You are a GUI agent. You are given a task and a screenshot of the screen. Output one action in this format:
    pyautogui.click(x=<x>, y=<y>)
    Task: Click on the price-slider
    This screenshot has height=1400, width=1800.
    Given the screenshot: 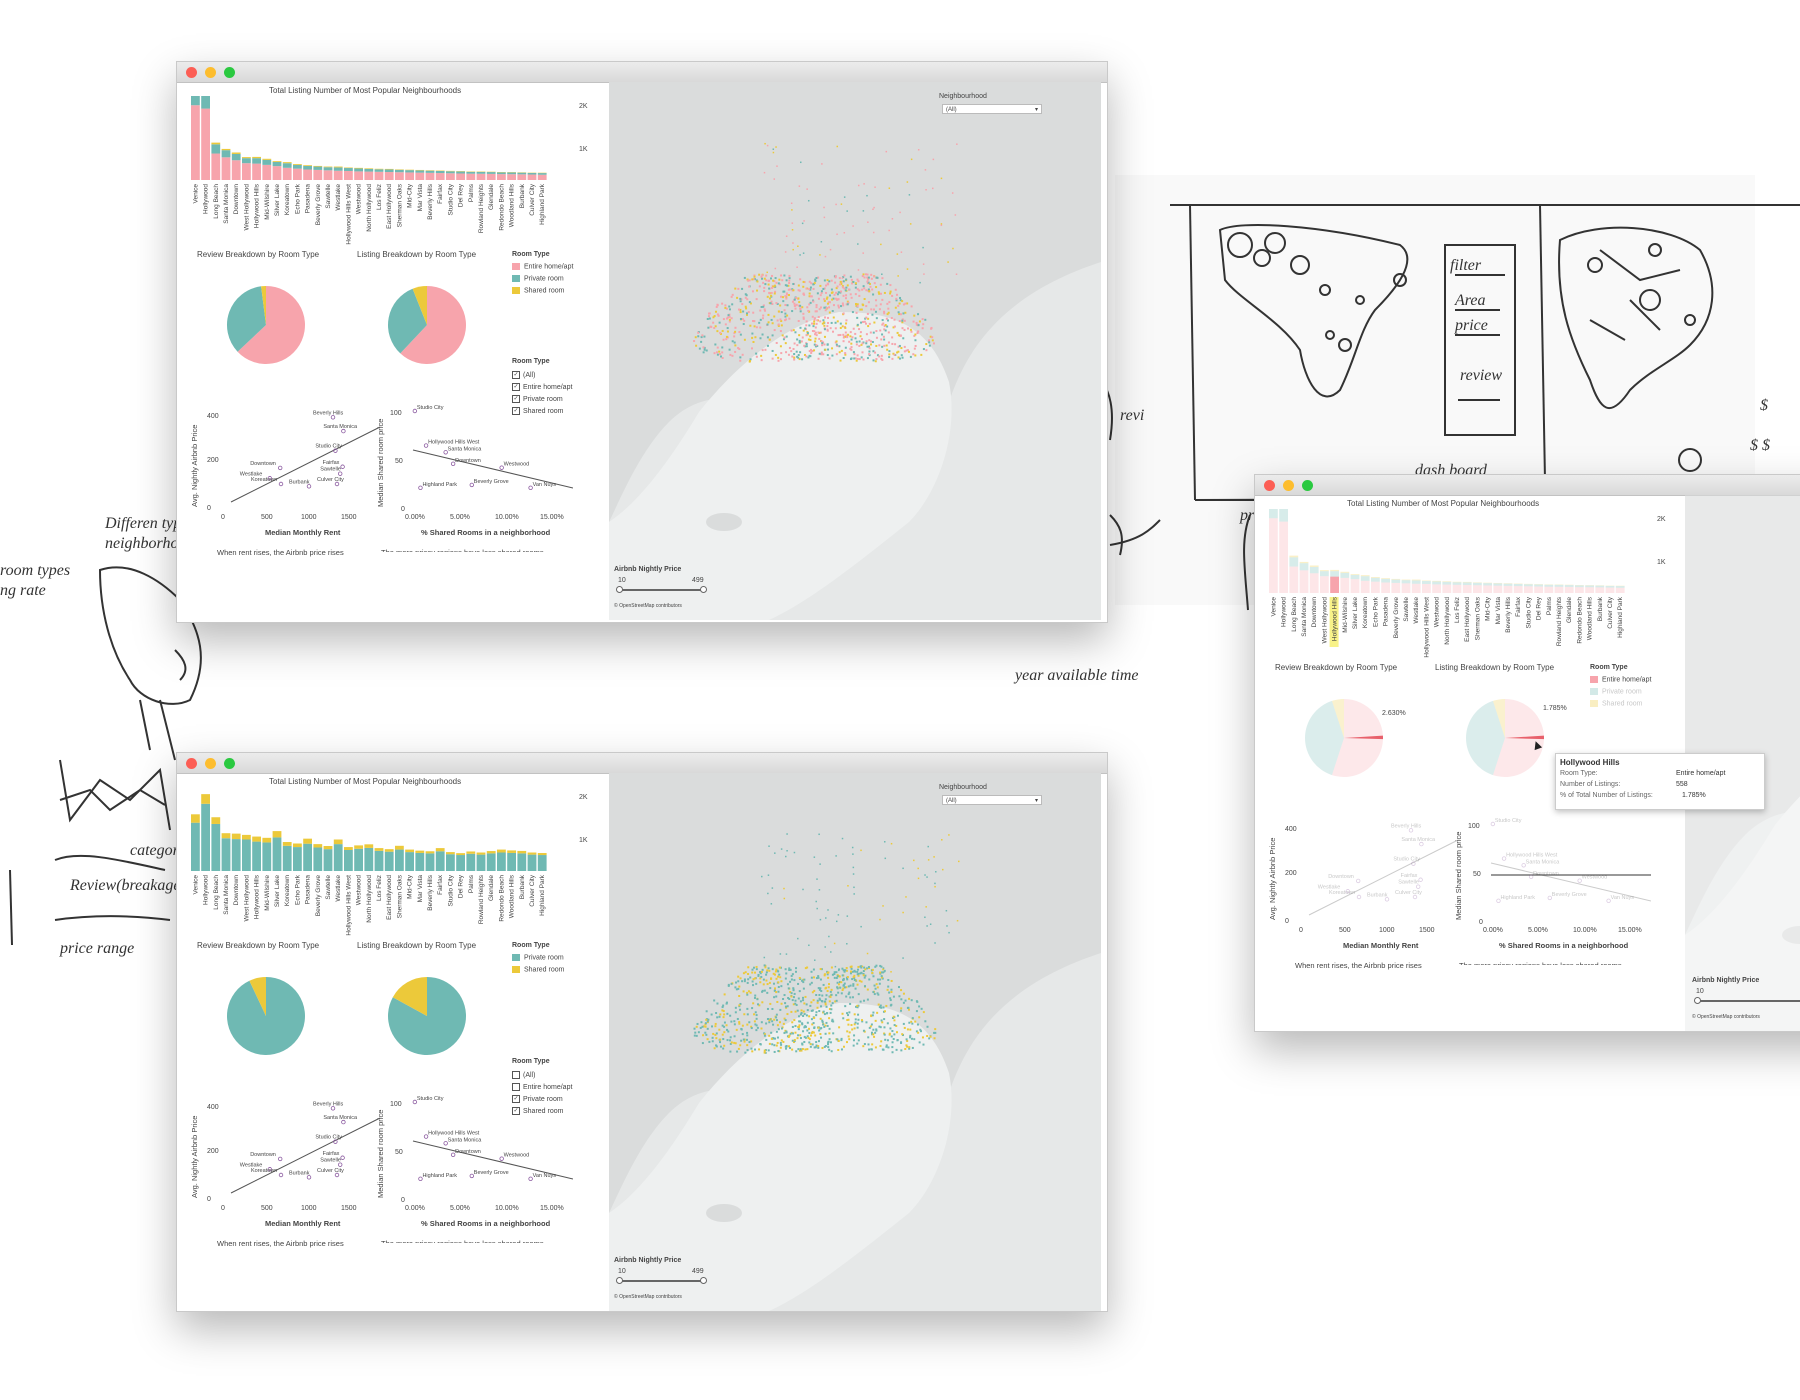 What is the action you would take?
    pyautogui.click(x=660, y=590)
    